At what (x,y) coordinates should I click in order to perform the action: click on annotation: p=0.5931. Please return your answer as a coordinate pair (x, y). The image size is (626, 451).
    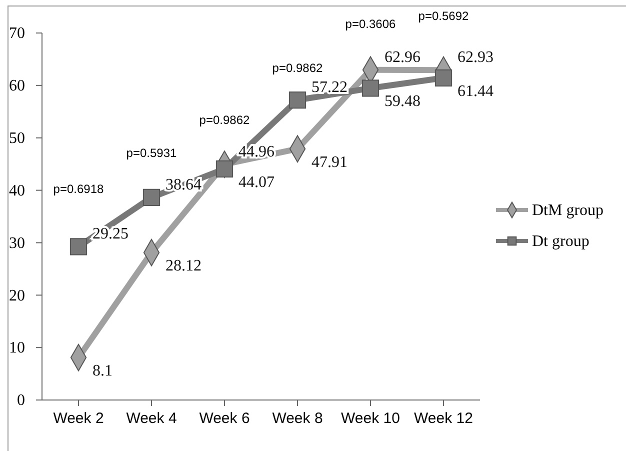
    Looking at the image, I should click on (152, 153).